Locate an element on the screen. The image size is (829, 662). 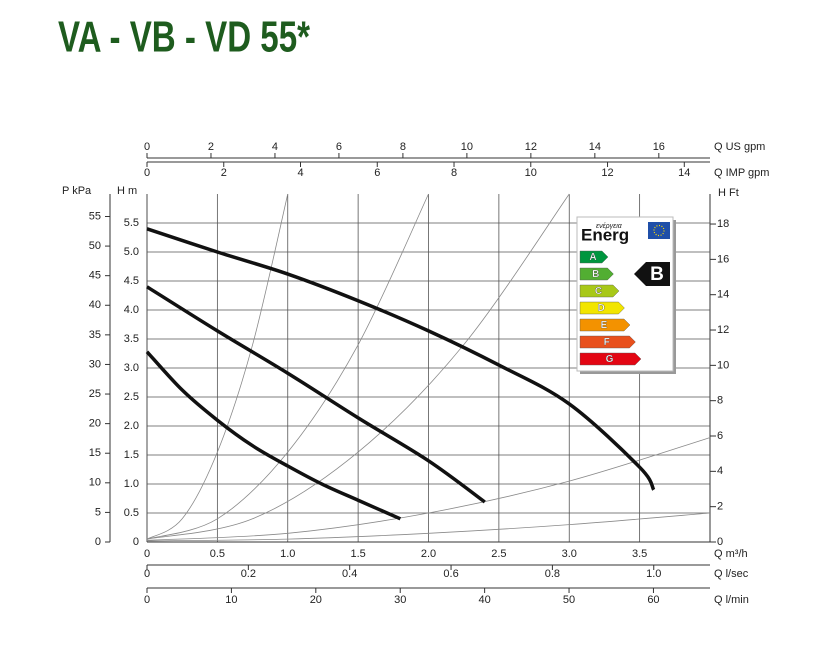
logo: Energ is located at coordinates (605, 234).